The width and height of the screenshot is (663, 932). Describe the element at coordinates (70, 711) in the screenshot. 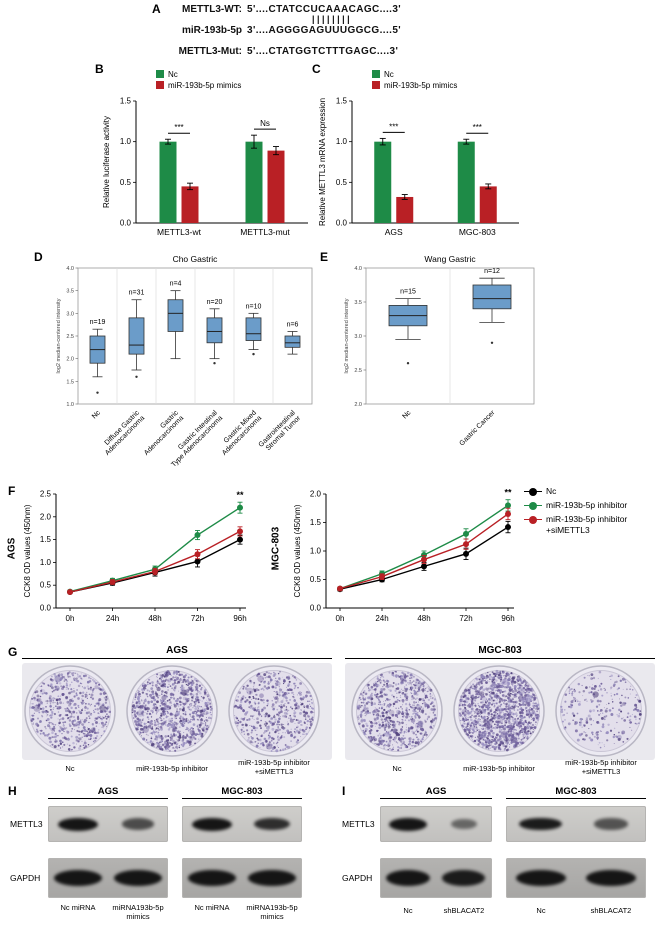

I see `colony-dish-ags-nc` at that location.